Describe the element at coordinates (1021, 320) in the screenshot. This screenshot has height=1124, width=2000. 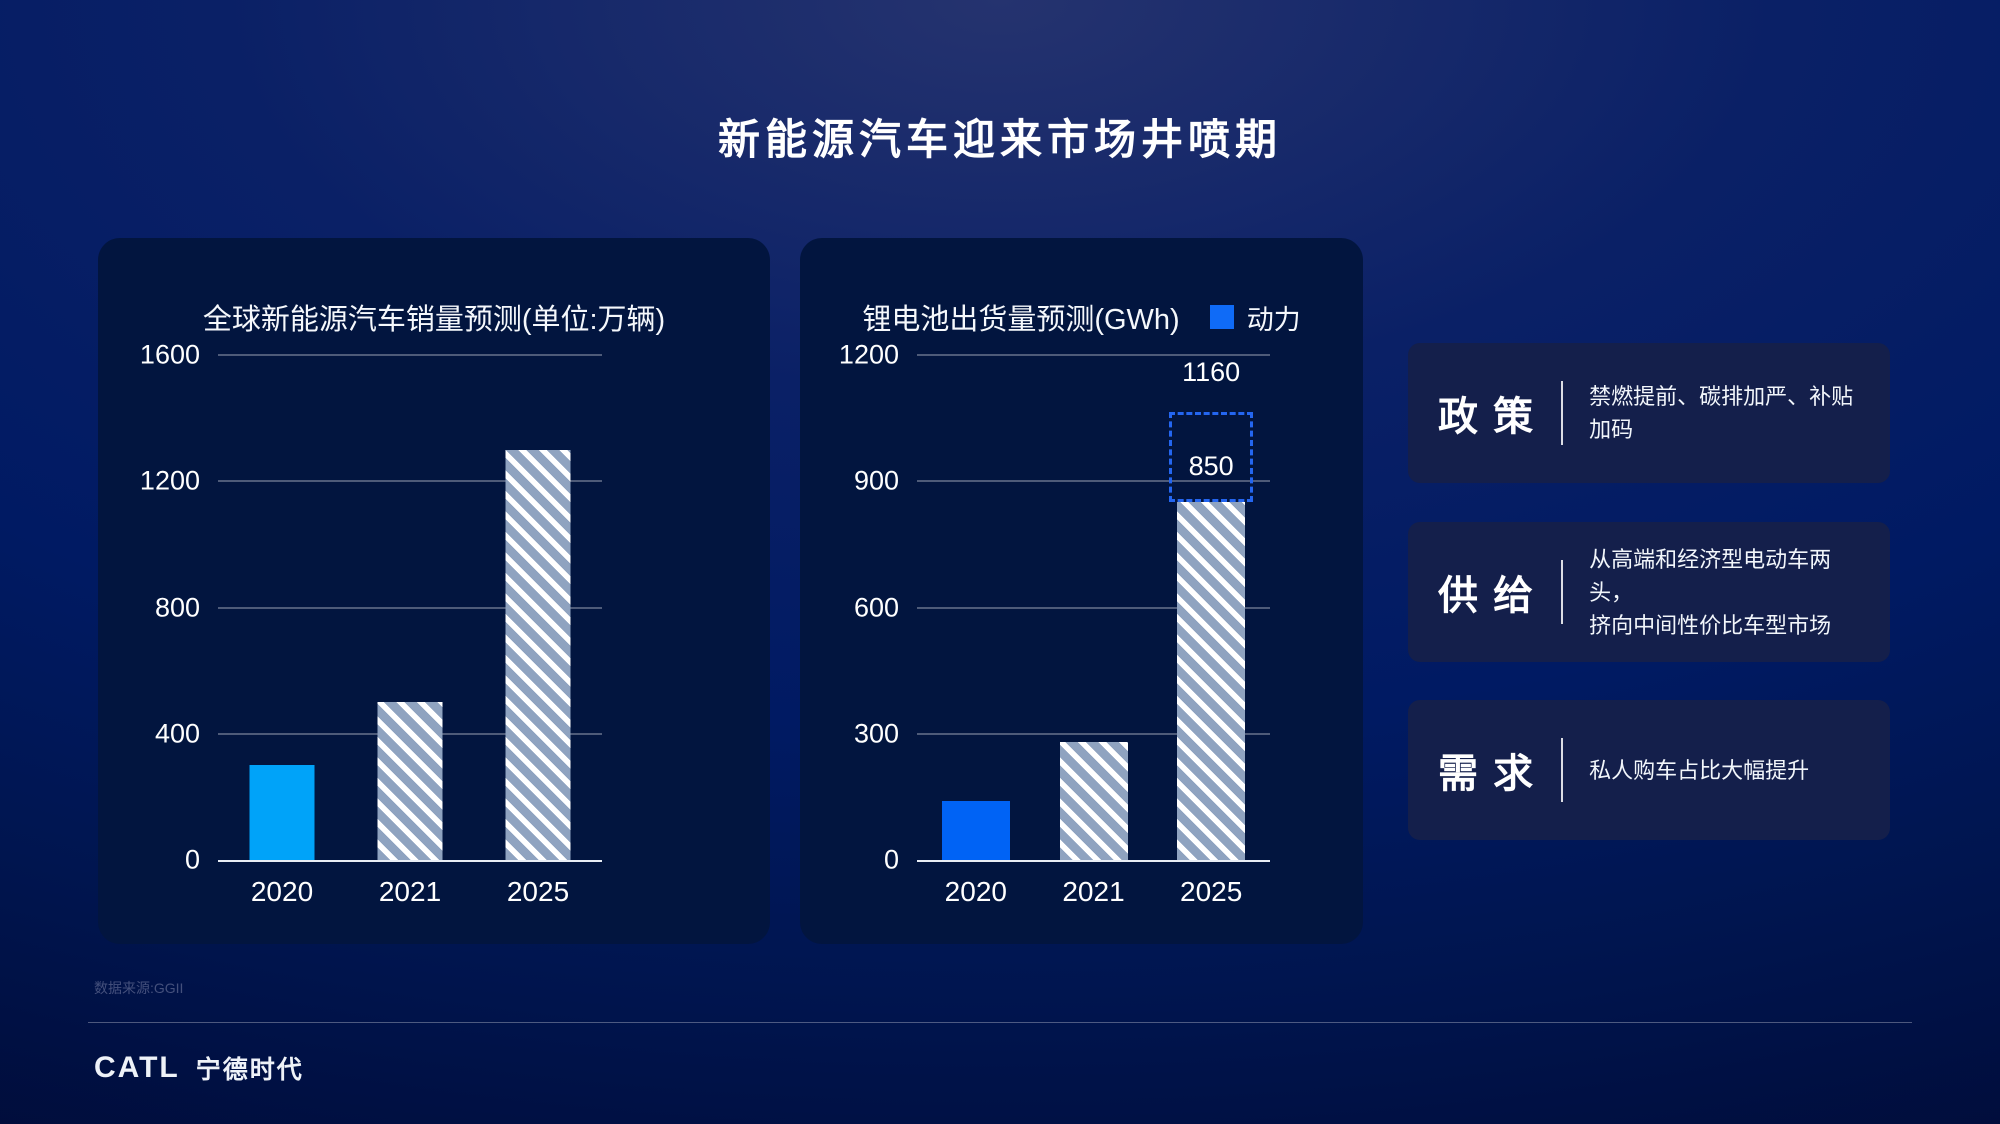
I see `chart-title-battery-shipments: 锂电池出货量预测(GWh)` at that location.